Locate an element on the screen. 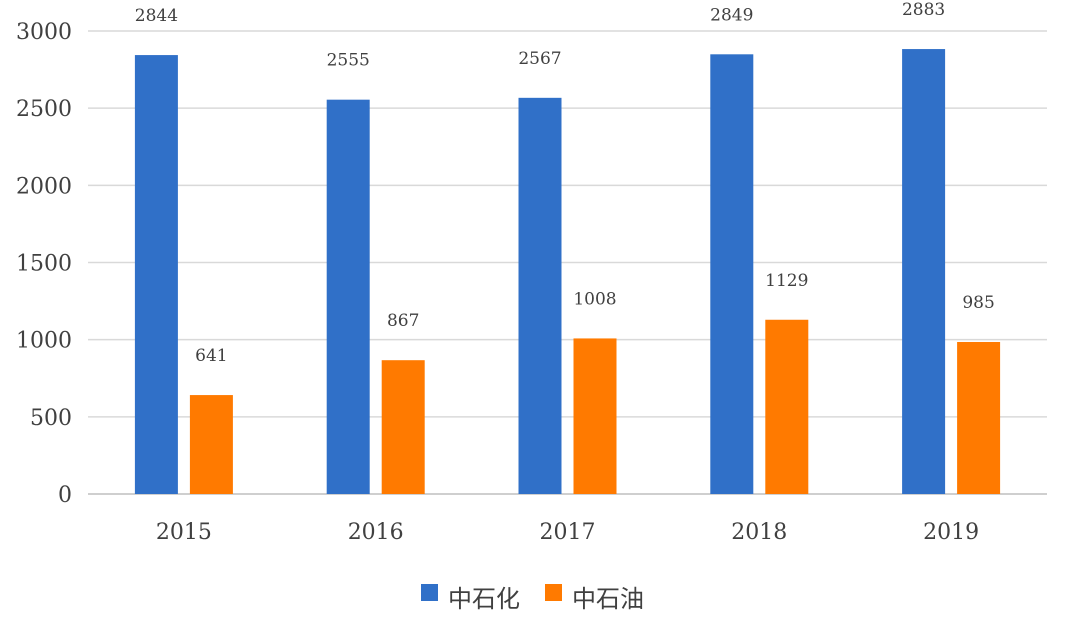  y-tick-label: 2500 is located at coordinates (44, 109).